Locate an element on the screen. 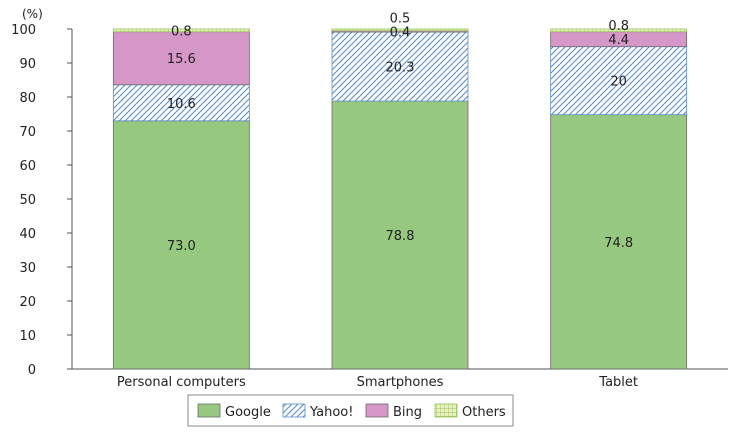  y-tick-label: 40 is located at coordinates (27, 234).